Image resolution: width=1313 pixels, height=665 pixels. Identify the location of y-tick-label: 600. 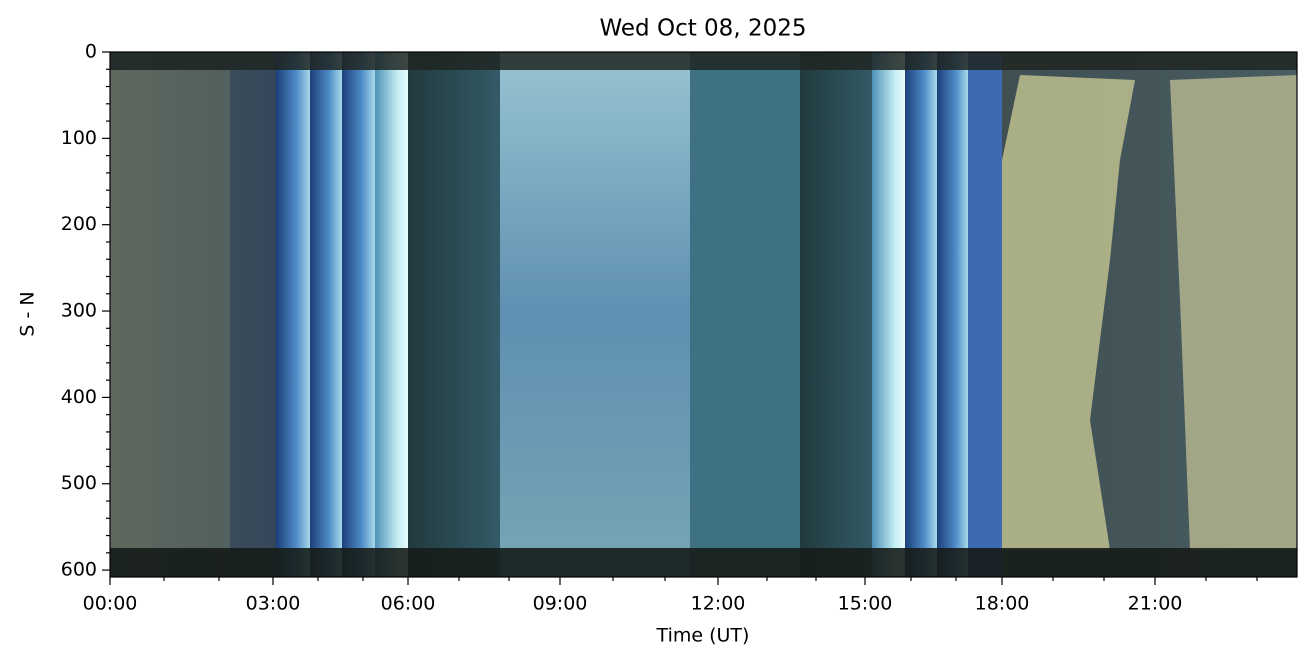
(79, 570).